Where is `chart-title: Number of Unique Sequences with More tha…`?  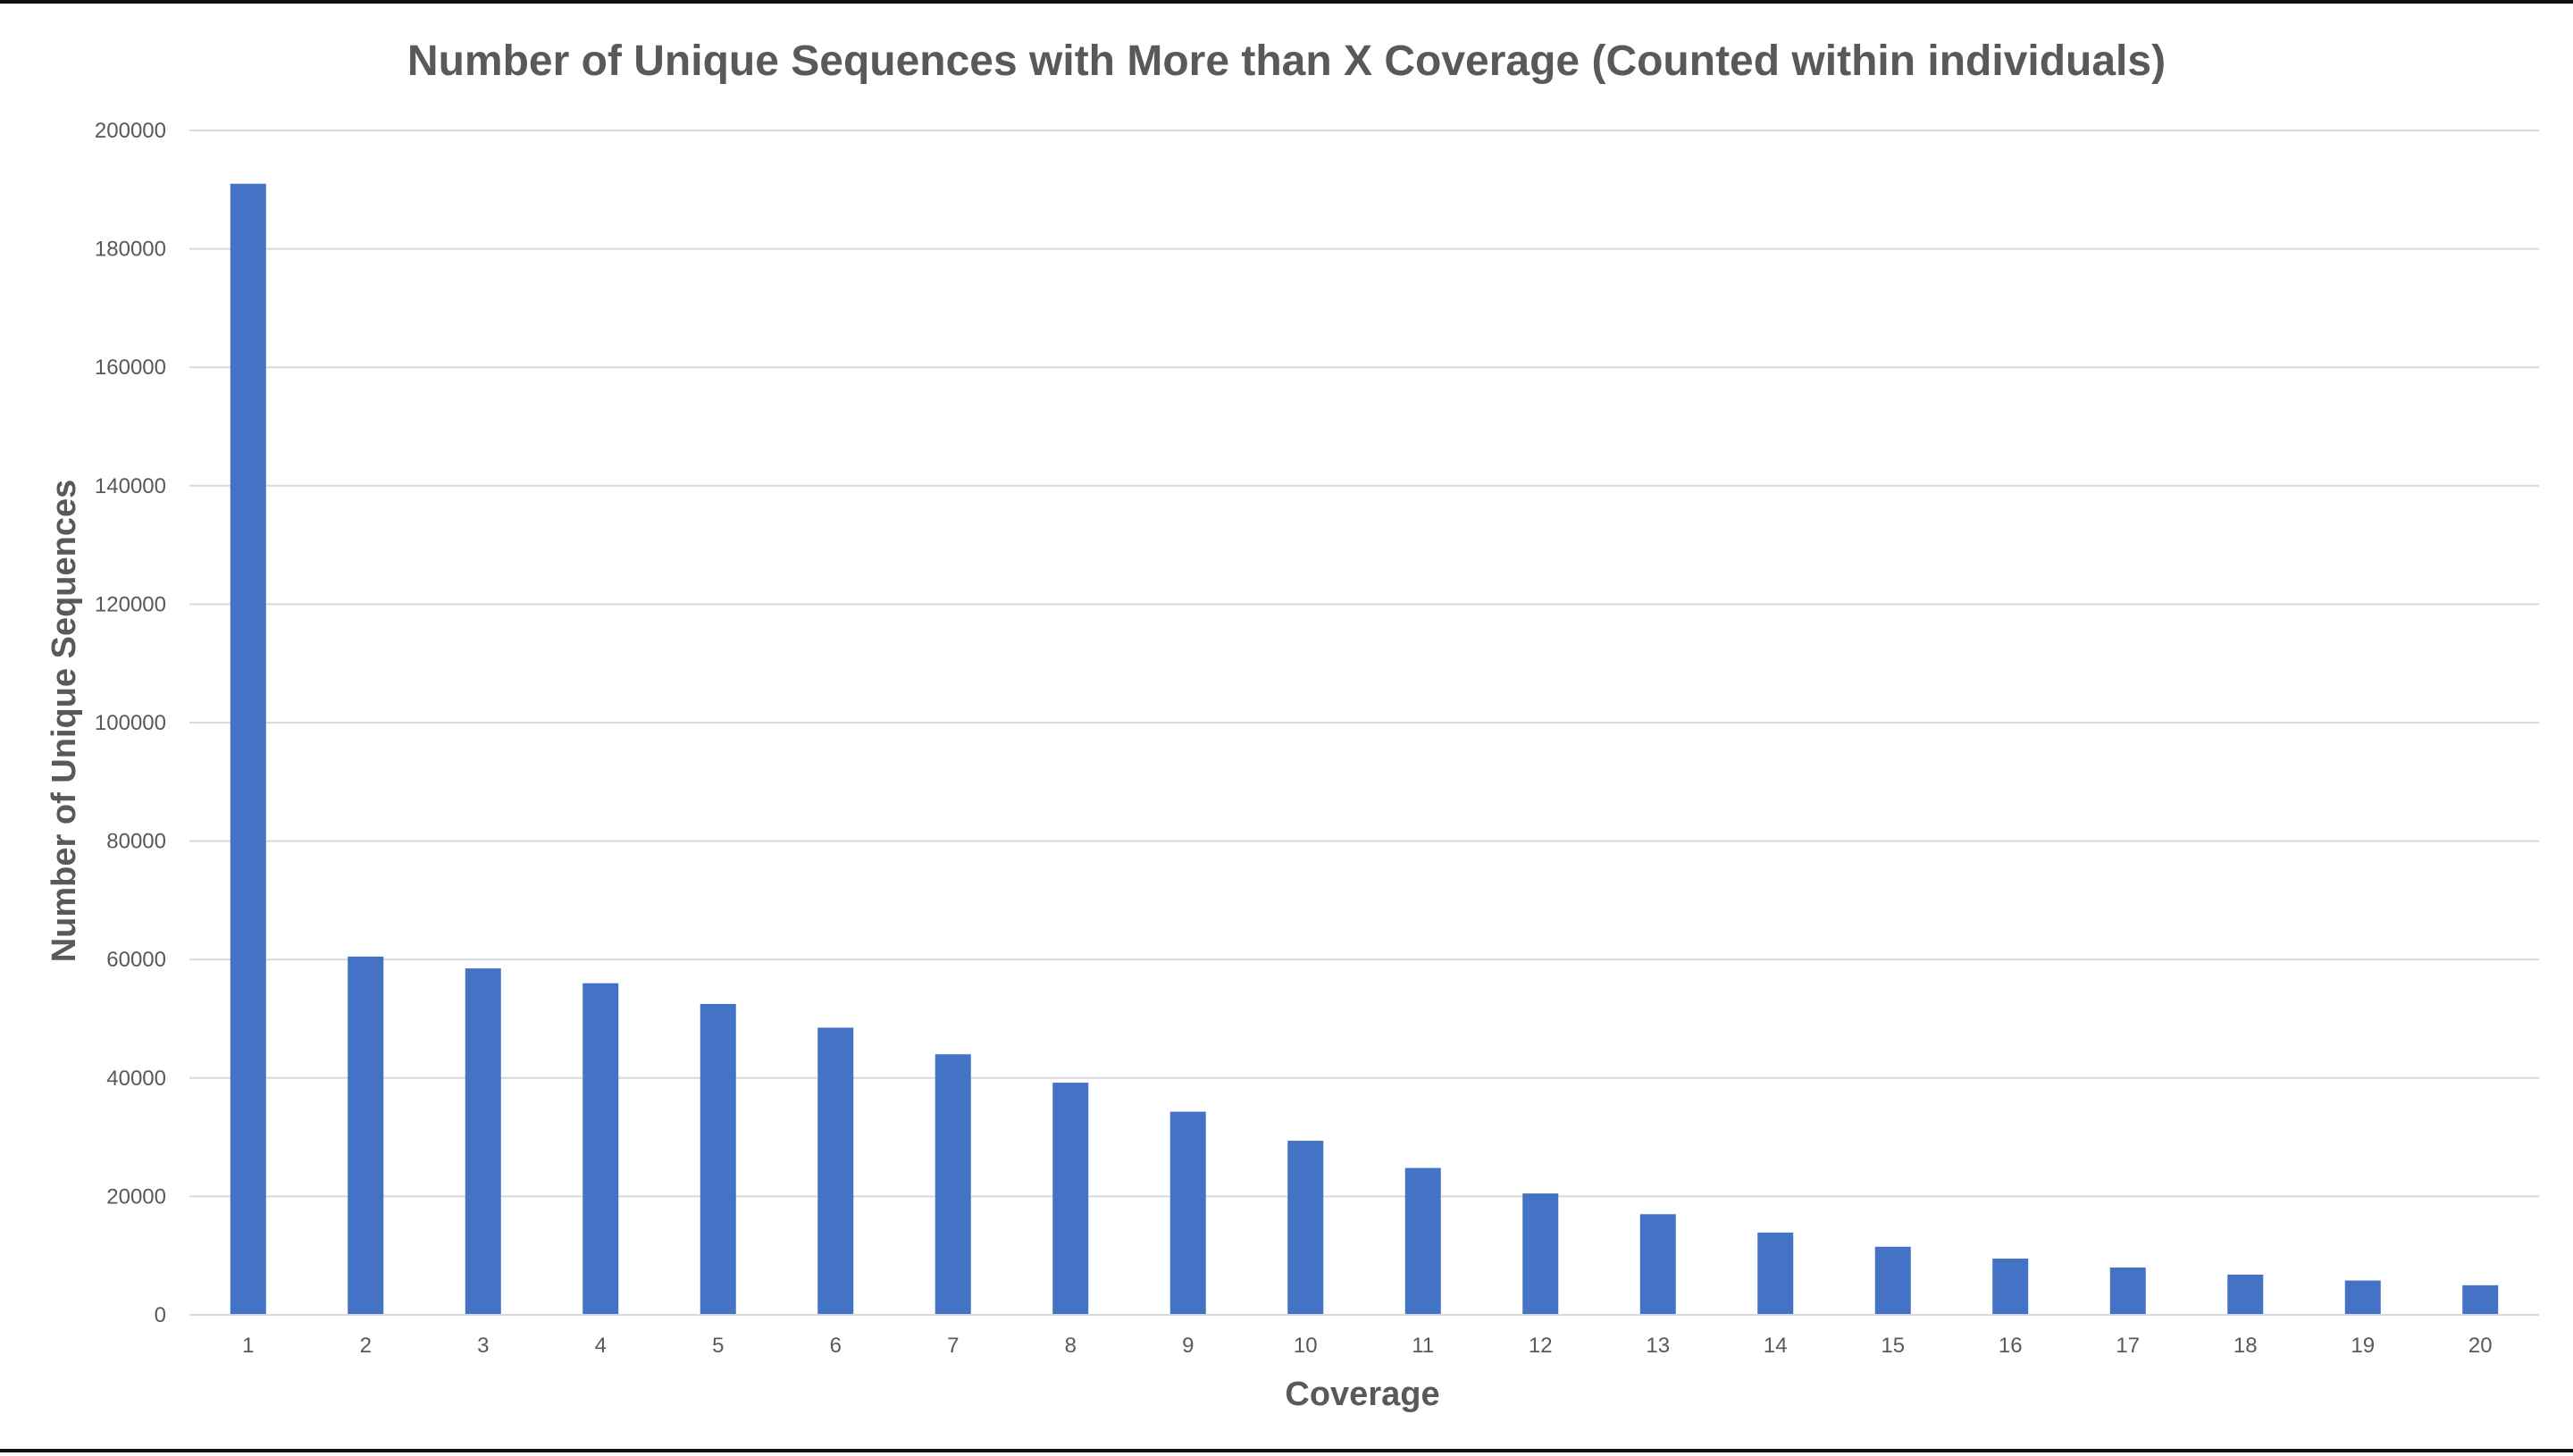 chart-title: Number of Unique Sequences with More tha… is located at coordinates (1286, 61).